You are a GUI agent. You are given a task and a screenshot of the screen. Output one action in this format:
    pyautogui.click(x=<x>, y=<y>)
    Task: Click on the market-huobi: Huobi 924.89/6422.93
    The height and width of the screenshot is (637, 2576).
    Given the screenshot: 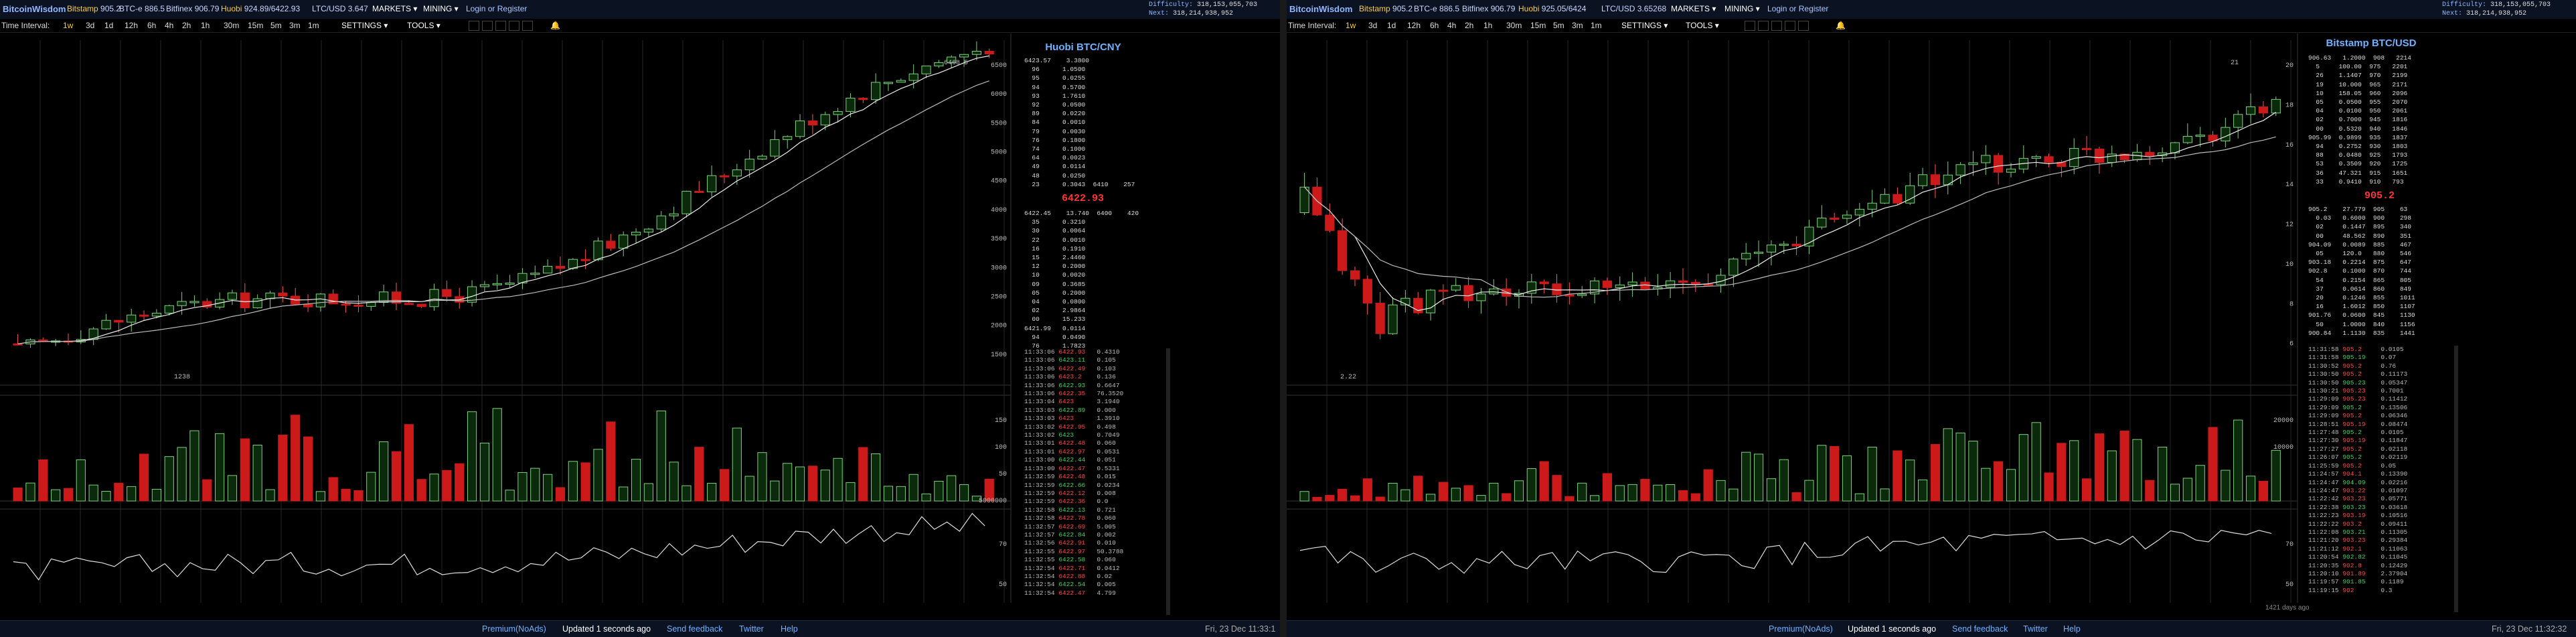 What is the action you would take?
    pyautogui.click(x=261, y=8)
    